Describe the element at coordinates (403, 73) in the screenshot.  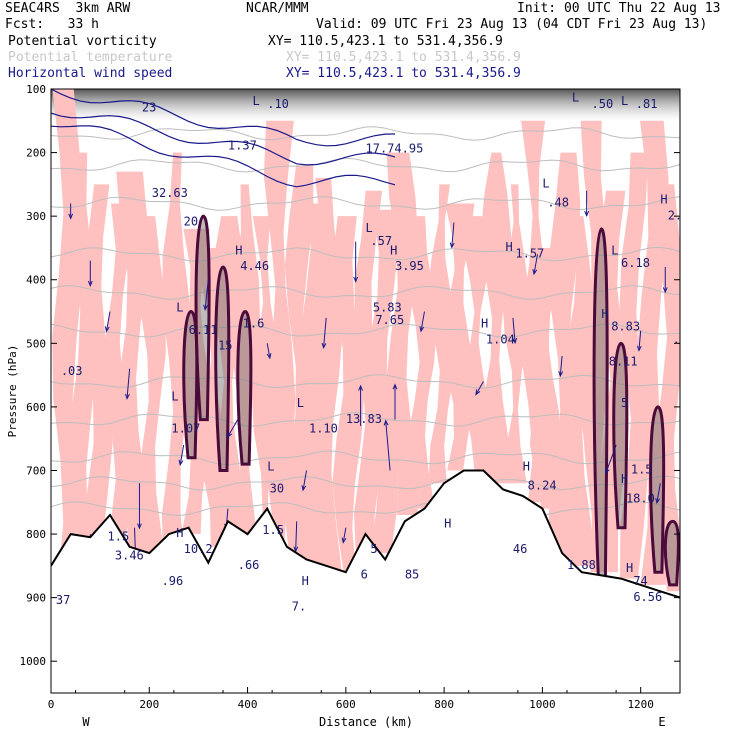
I see `field-xy-wind: XY= 110.5,423.1 to 531.4,356.9` at that location.